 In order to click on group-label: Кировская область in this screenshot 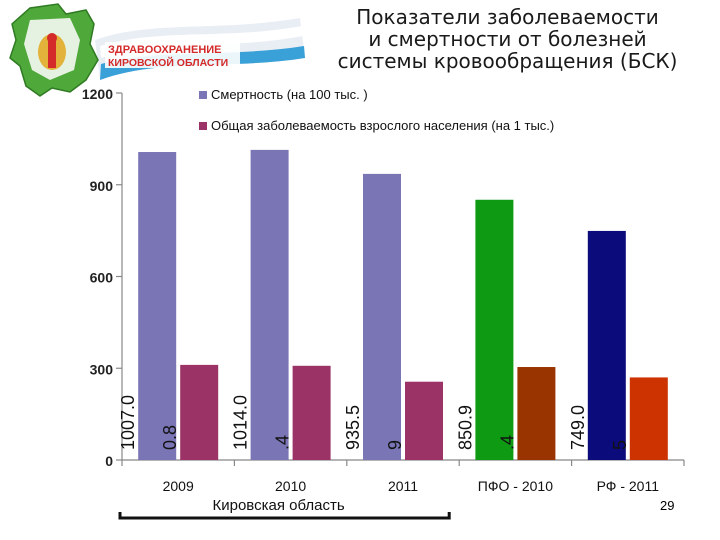, I will do `click(279, 505)`.